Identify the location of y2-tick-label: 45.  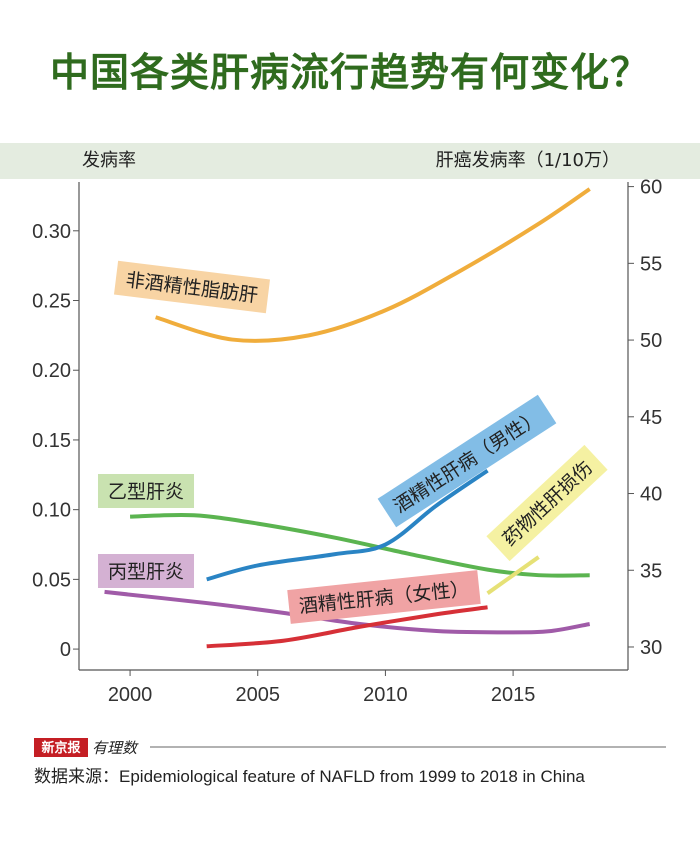
(651, 418).